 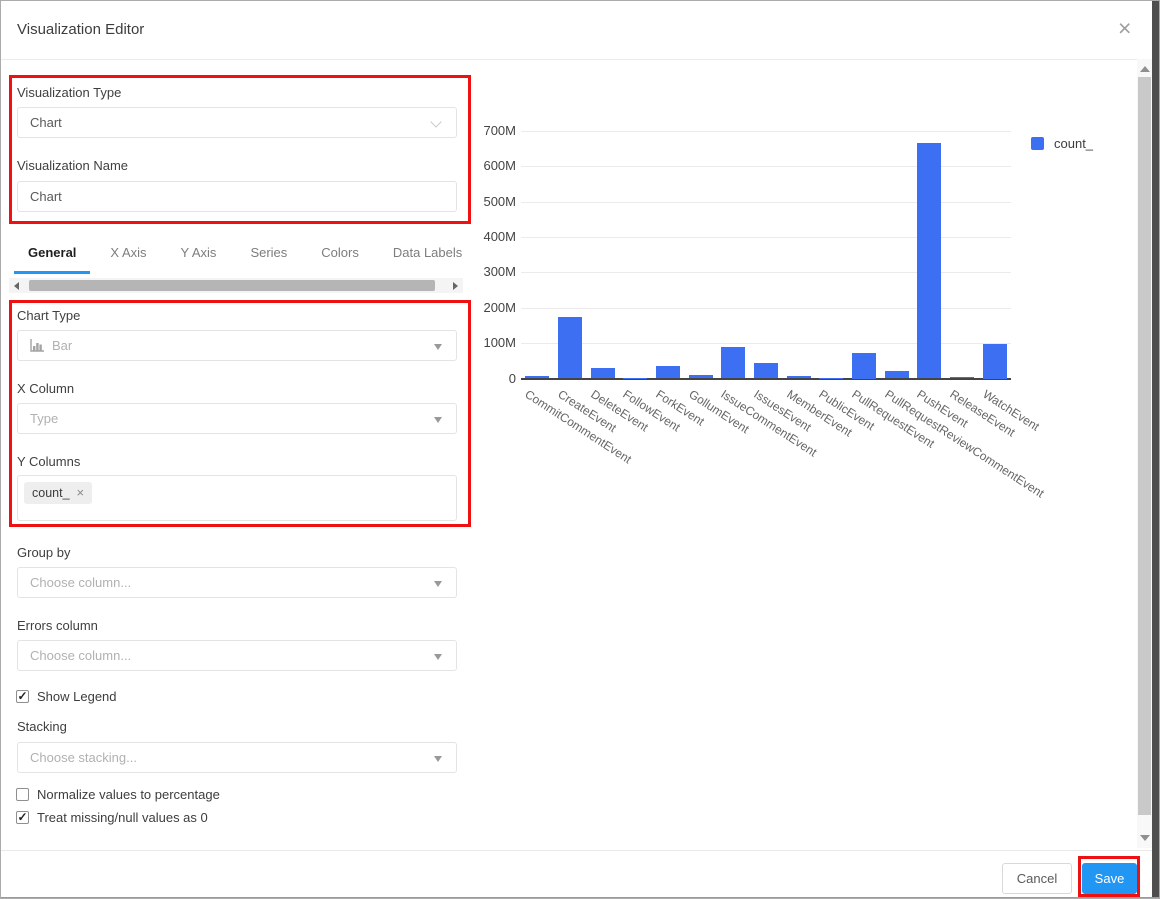 What do you see at coordinates (44, 552) in the screenshot?
I see `group-by-label: Group by` at bounding box center [44, 552].